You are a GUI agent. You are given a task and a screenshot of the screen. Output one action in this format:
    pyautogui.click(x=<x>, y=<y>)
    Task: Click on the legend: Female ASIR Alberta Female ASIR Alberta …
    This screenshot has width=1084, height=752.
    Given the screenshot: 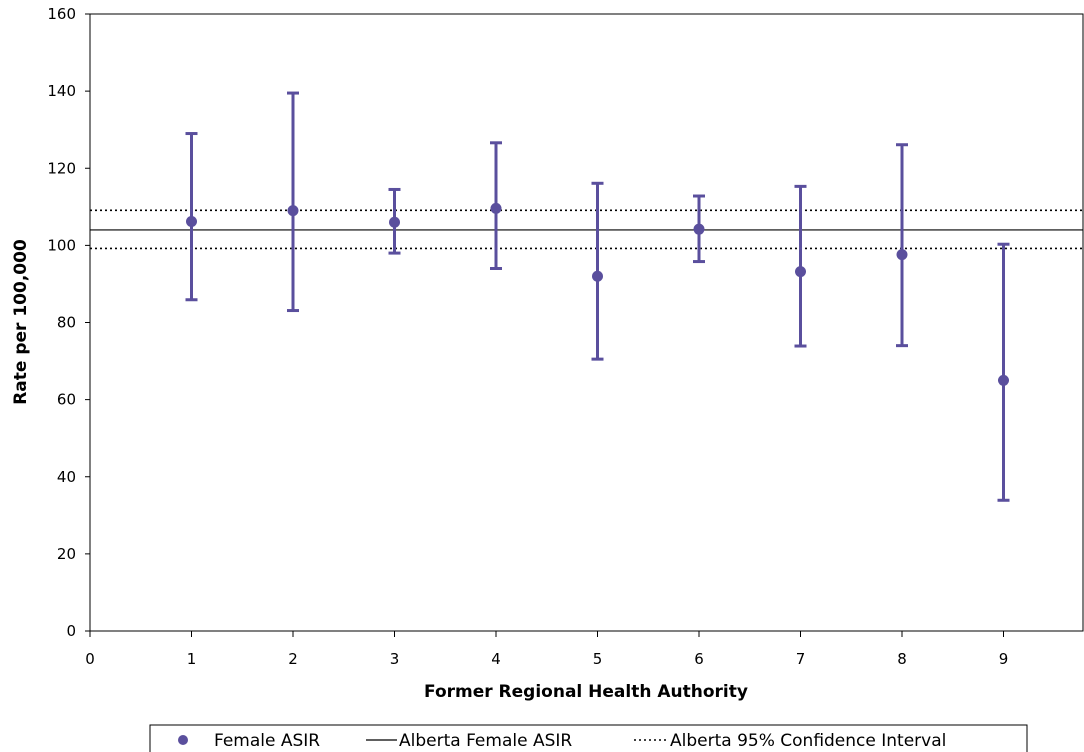 What is the action you would take?
    pyautogui.click(x=588, y=738)
    